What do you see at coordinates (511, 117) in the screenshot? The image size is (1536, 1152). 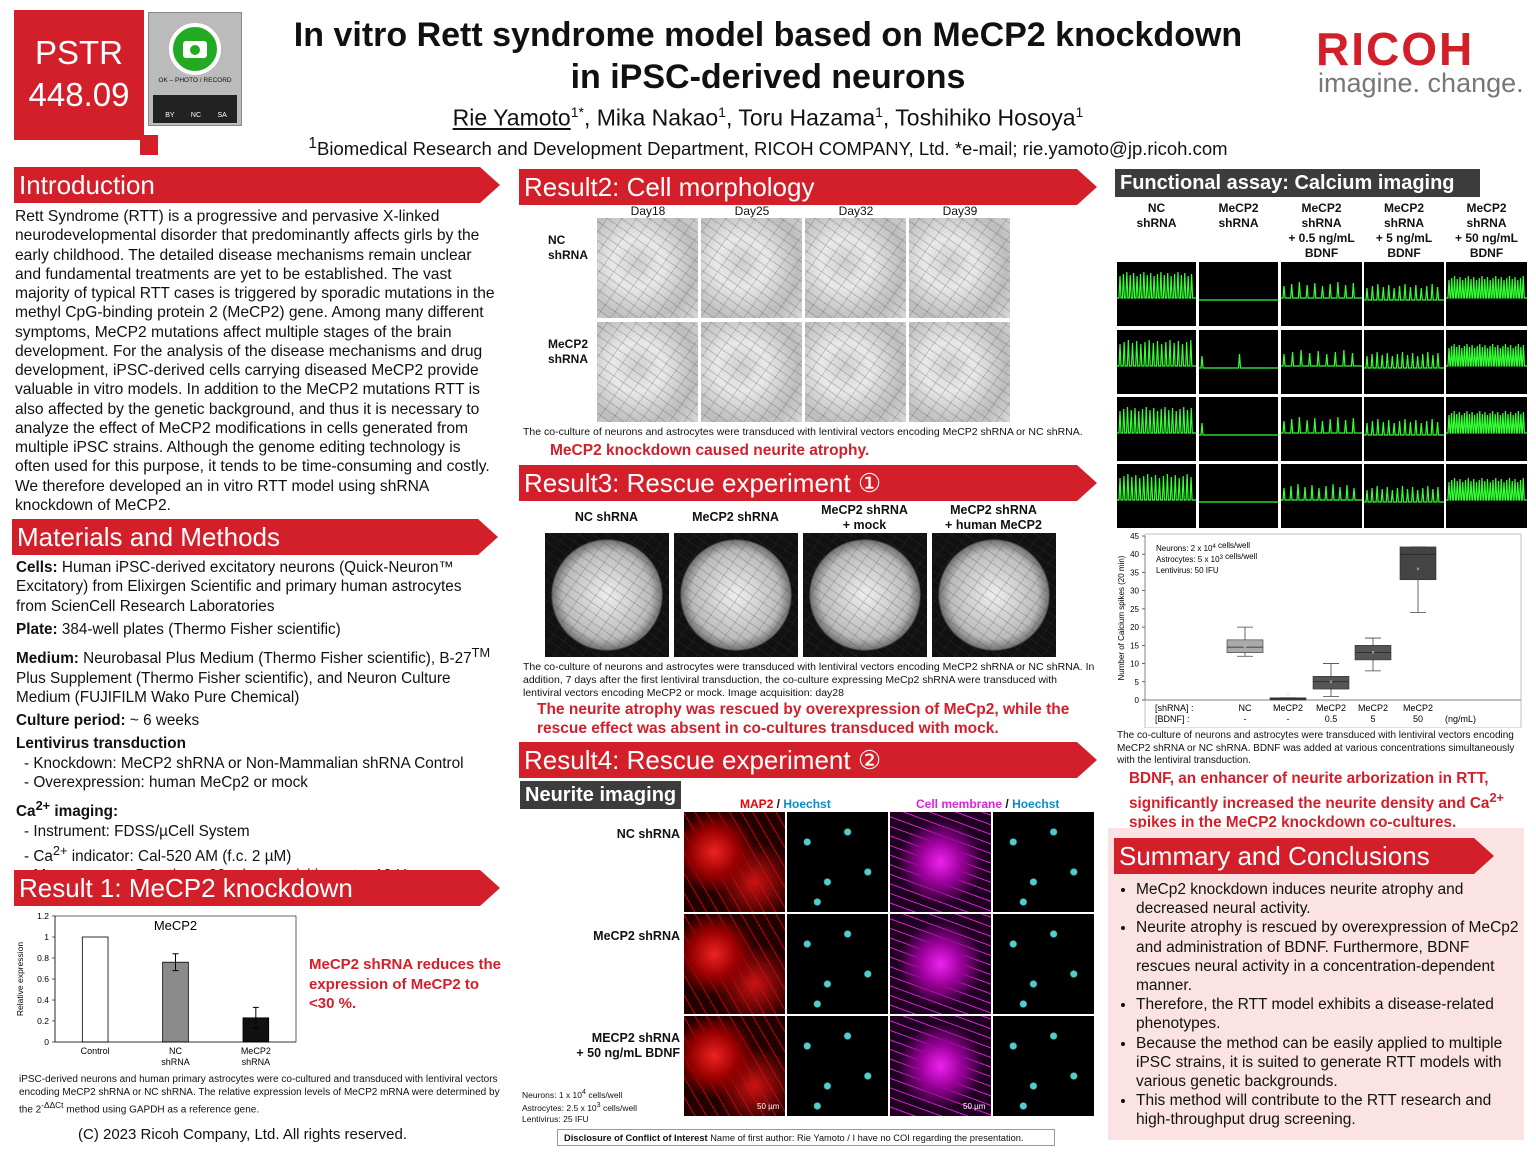 I see `author-name: Rie Yamoto` at bounding box center [511, 117].